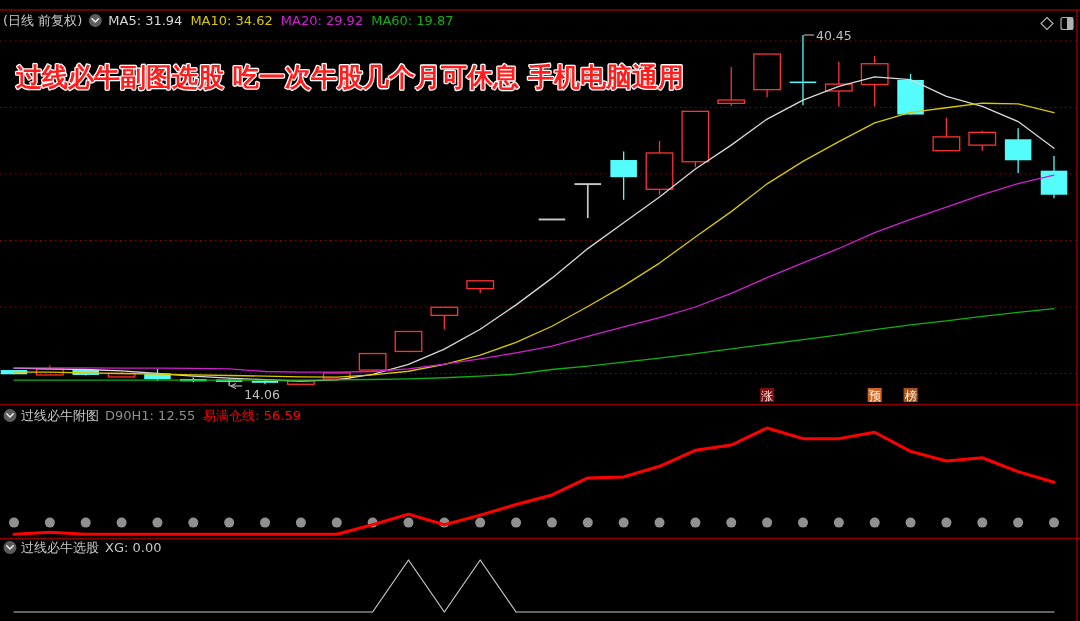  I want to click on title: 过线必牛附图, so click(60, 415).